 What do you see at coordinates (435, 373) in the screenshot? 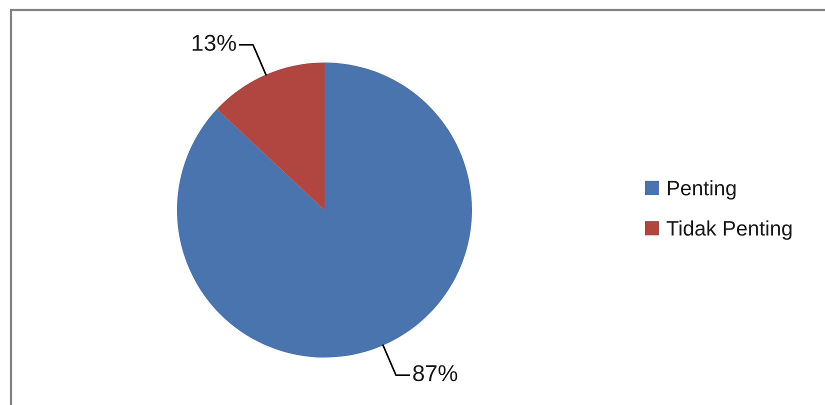
I see `data-label: 87%` at bounding box center [435, 373].